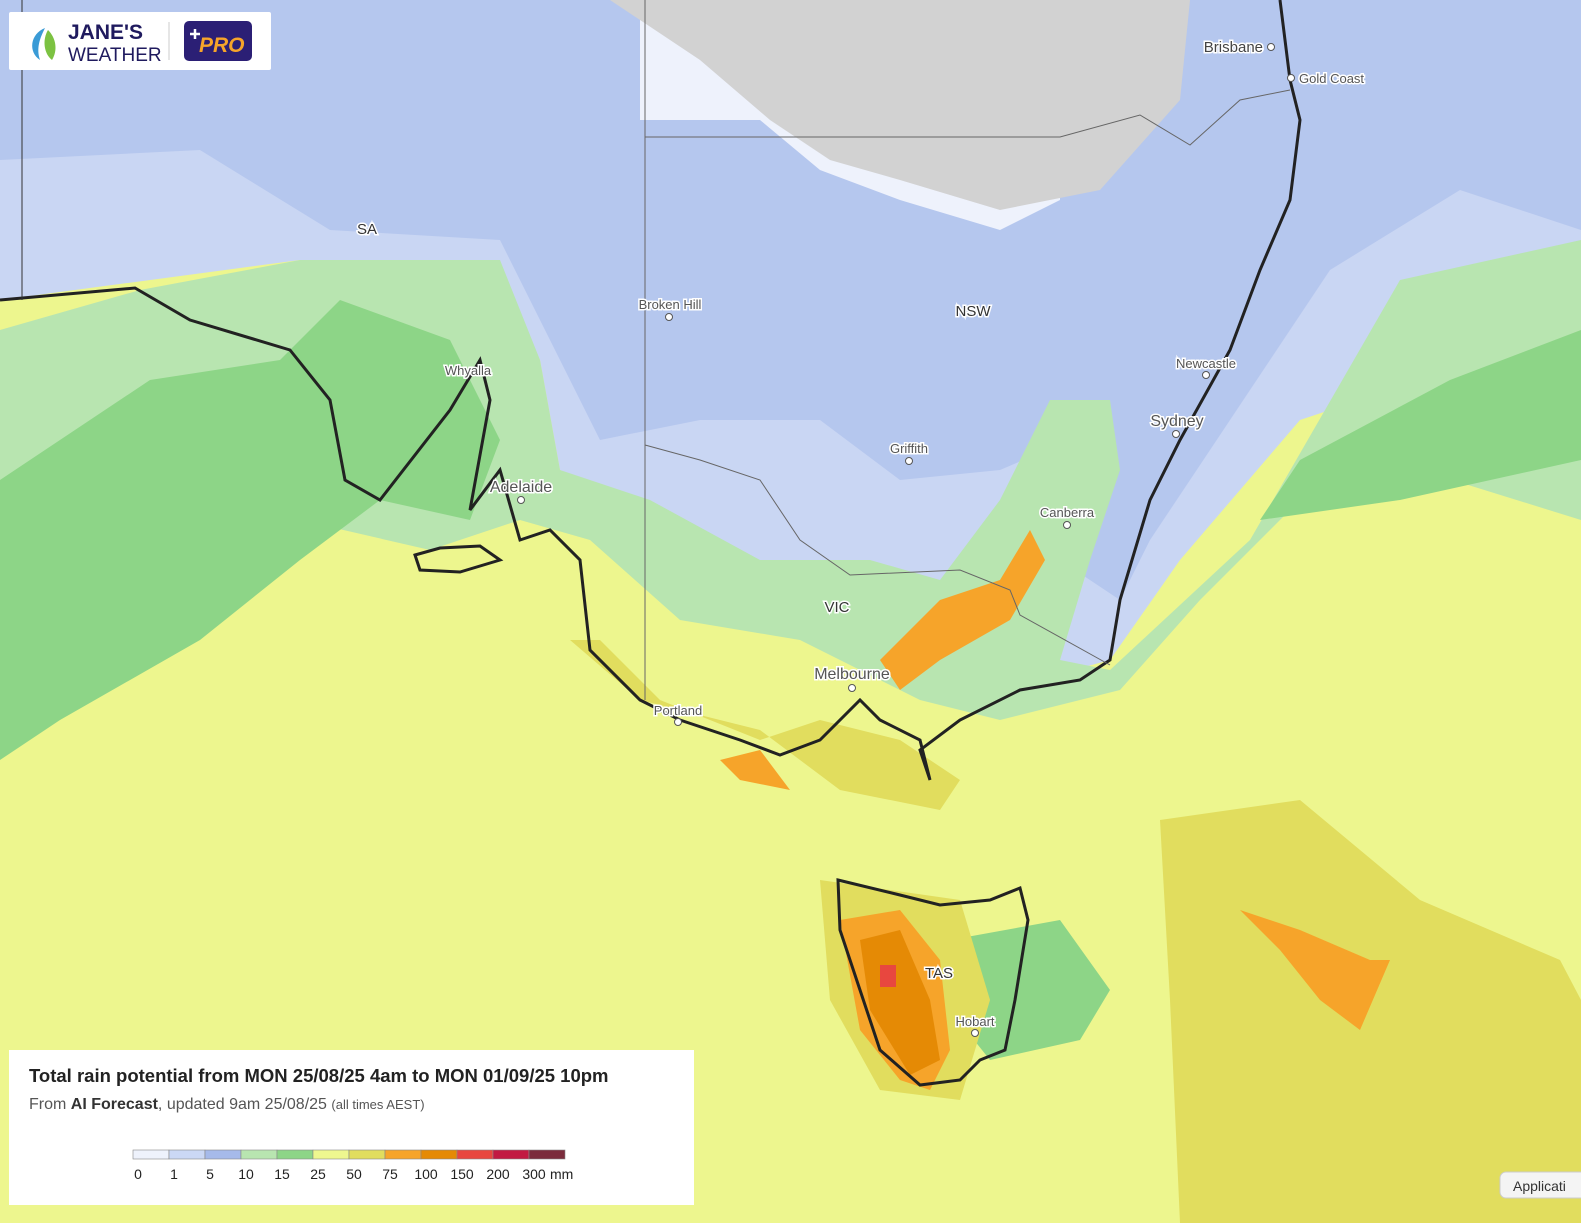  I want to click on button-label: Applicati, so click(1539, 1186).